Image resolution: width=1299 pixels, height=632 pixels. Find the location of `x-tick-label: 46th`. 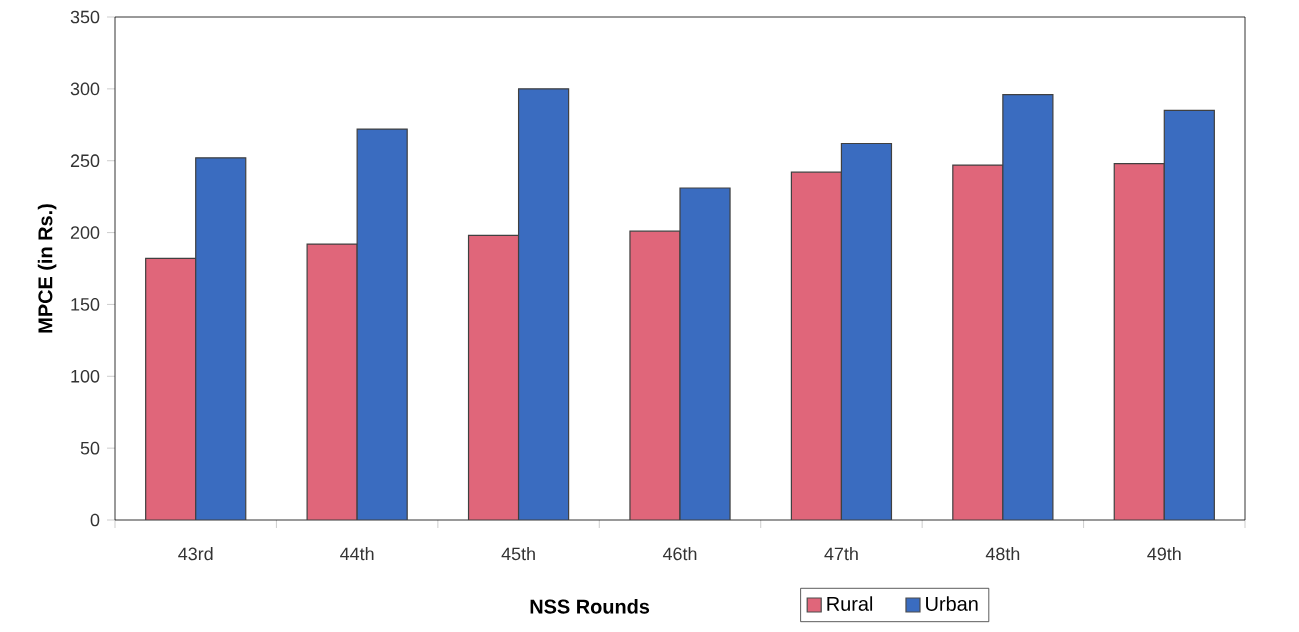

x-tick-label: 46th is located at coordinates (679, 554).